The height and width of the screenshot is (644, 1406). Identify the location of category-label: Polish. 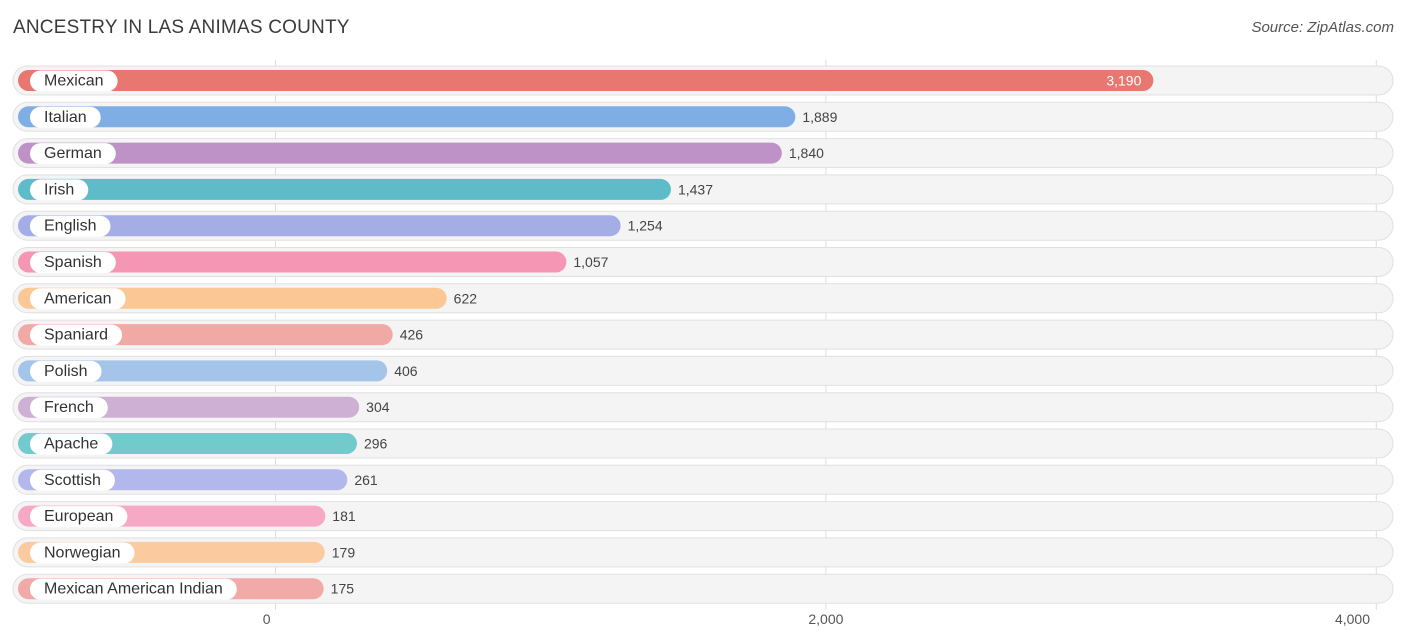
(66, 371).